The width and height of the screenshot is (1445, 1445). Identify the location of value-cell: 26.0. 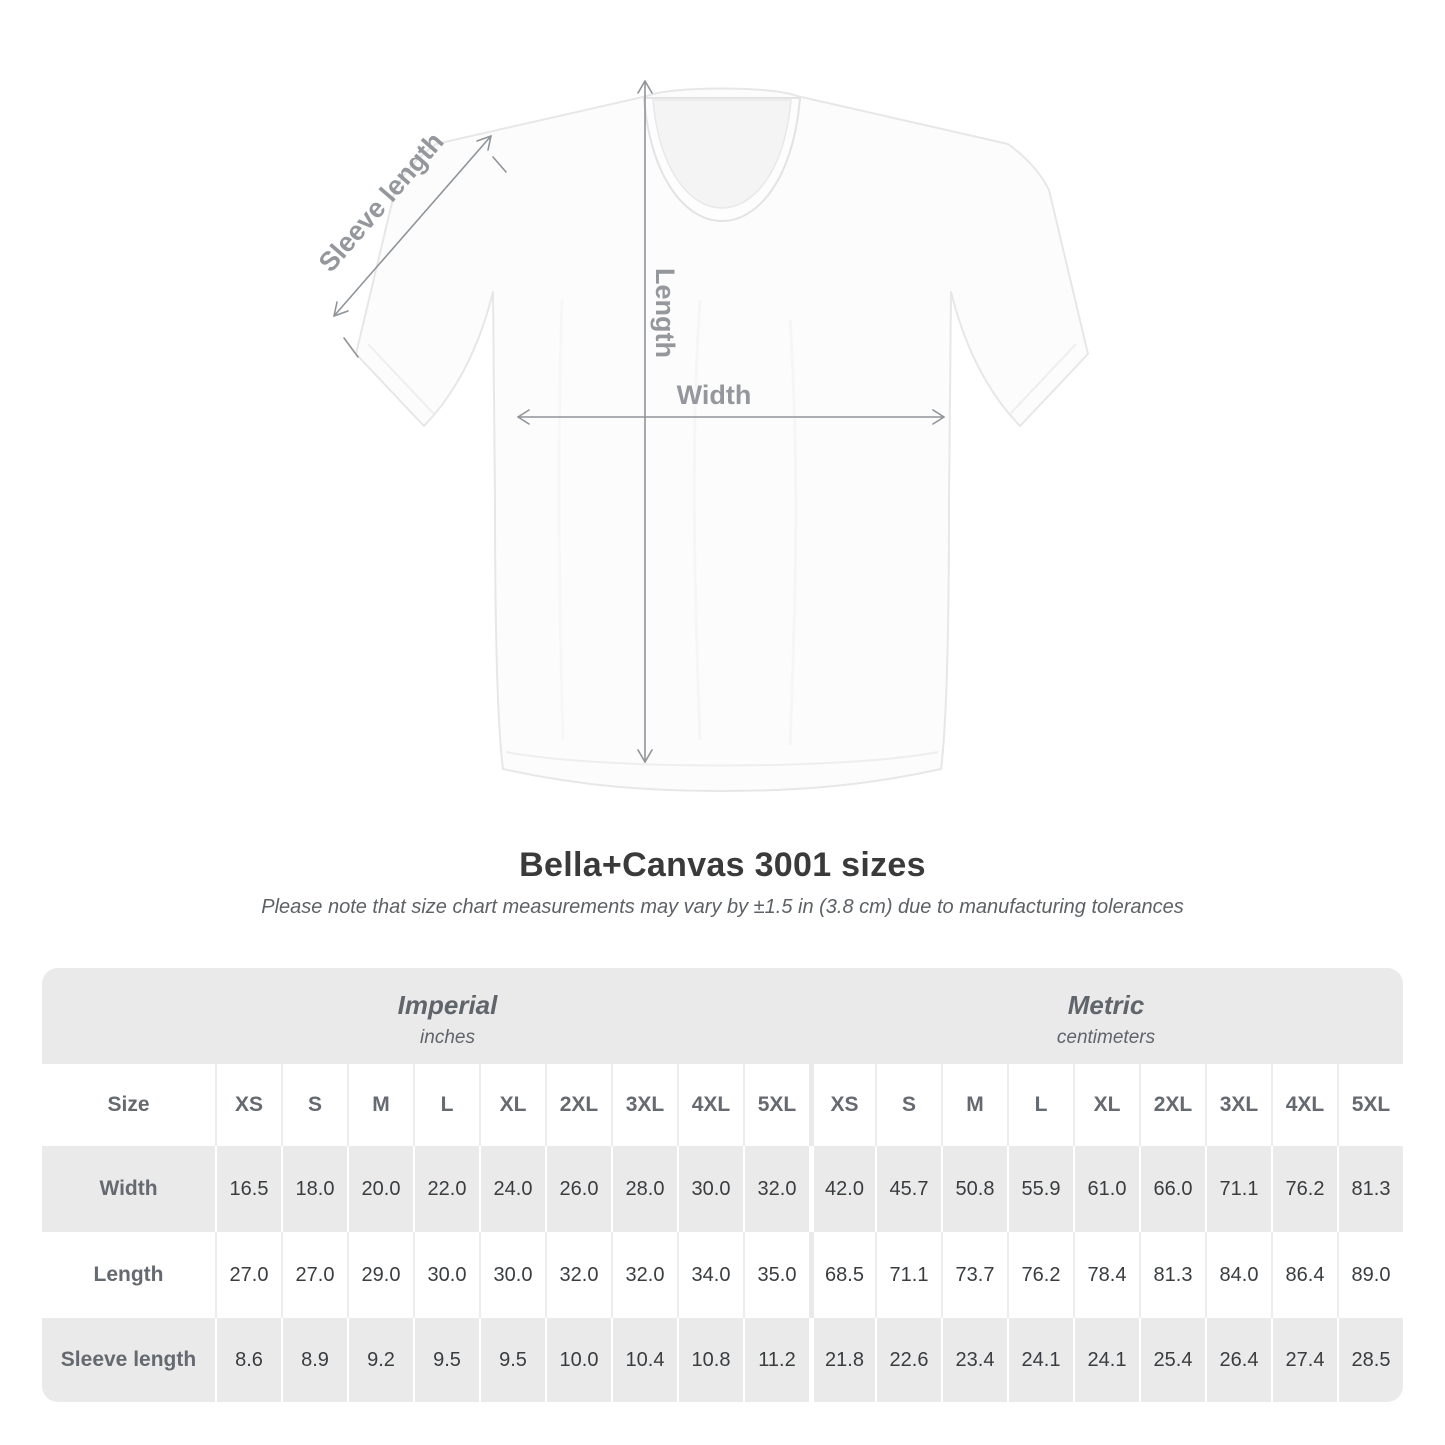
(578, 1189).